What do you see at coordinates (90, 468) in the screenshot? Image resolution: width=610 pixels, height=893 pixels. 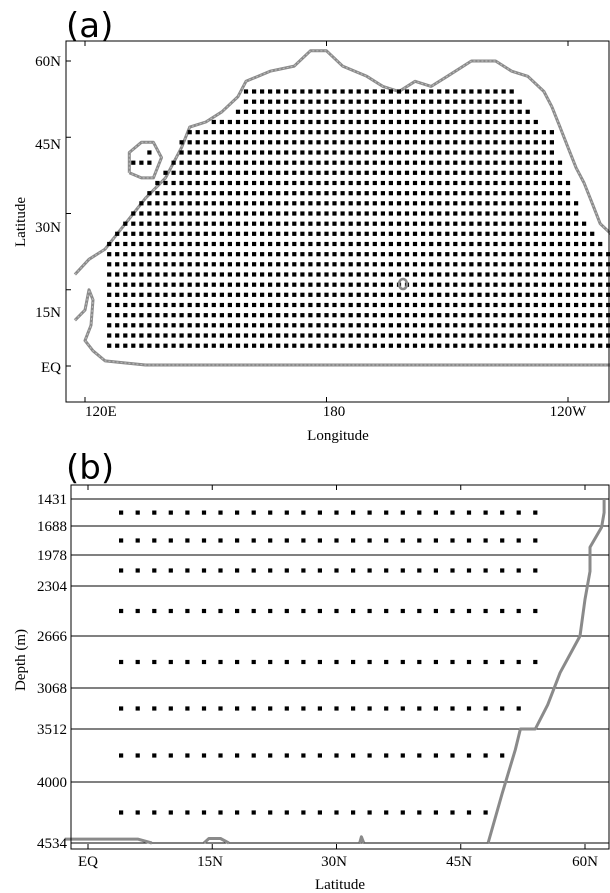 I see `panel-b-label: (b)` at bounding box center [90, 468].